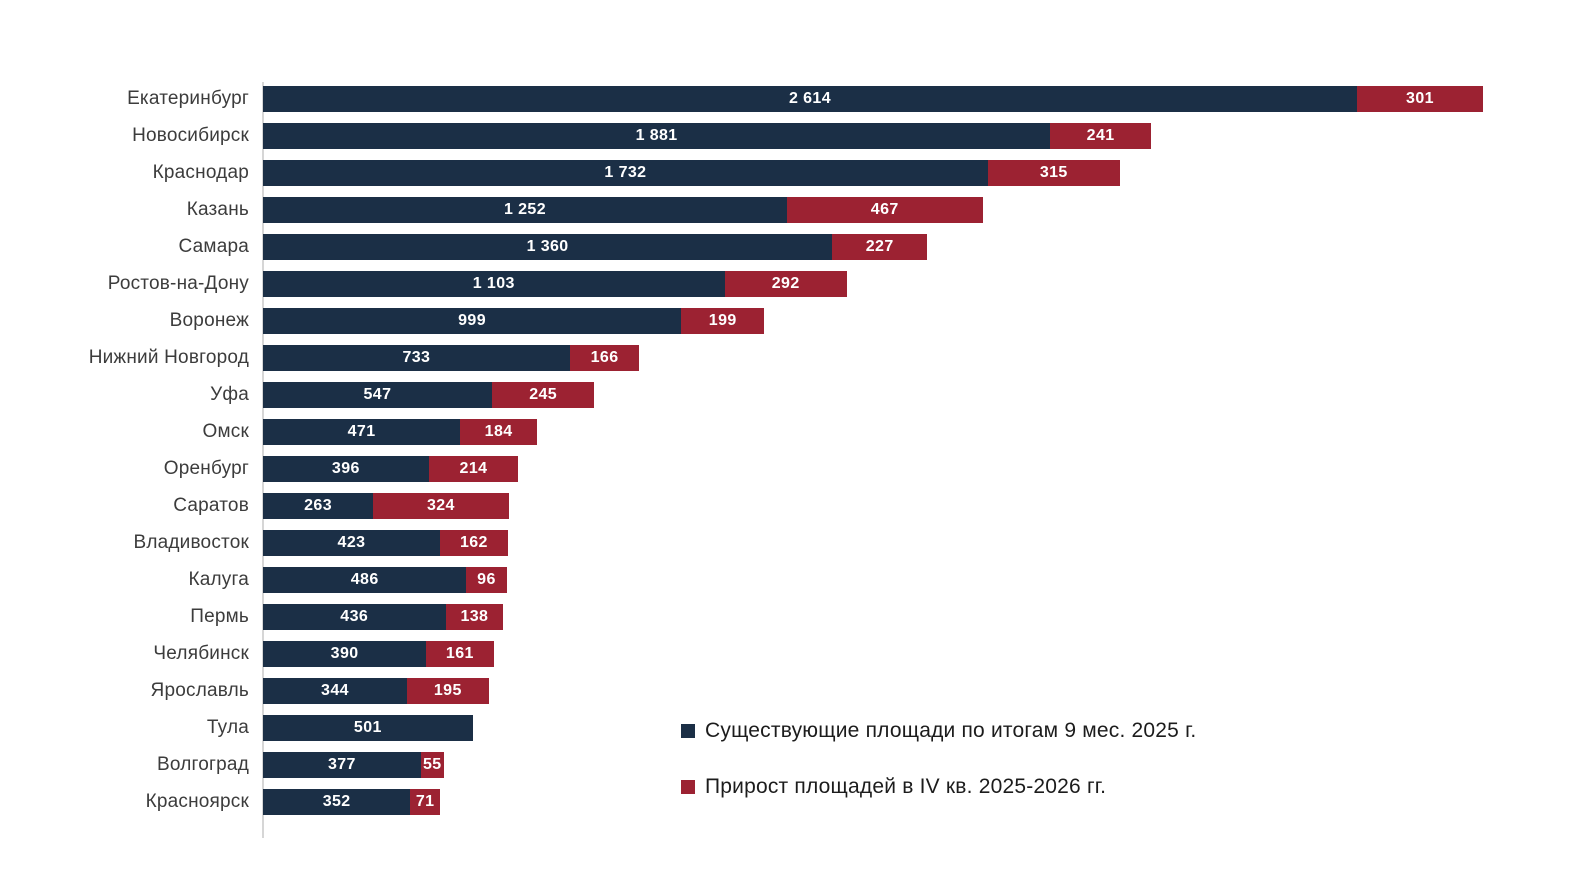 Image resolution: width=1578 pixels, height=884 pixels. I want to click on category-label: Уфа, so click(229, 394).